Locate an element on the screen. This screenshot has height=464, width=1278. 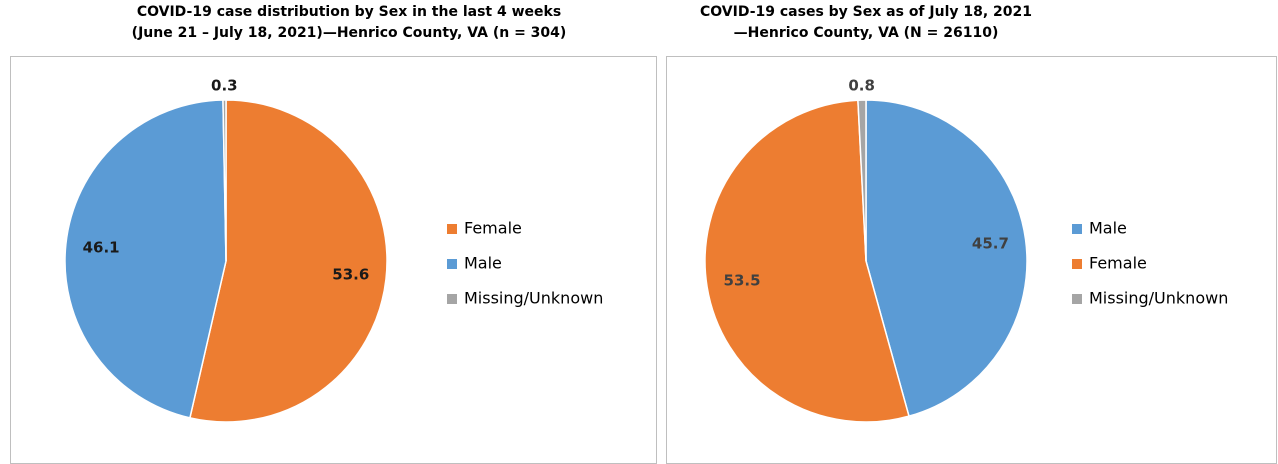
chart-title: —Henrico County, VA (N = 26110) is located at coordinates (866, 33).